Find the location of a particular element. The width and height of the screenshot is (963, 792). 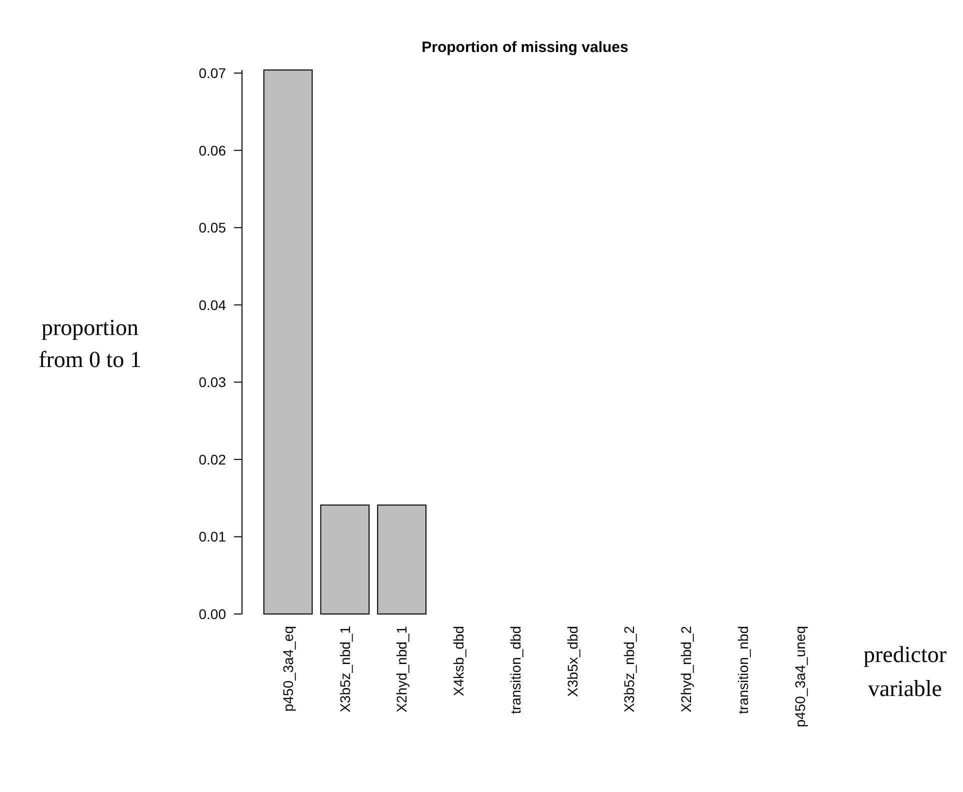

x-tick-label: X4ksb_dbd is located at coordinates (458, 661).